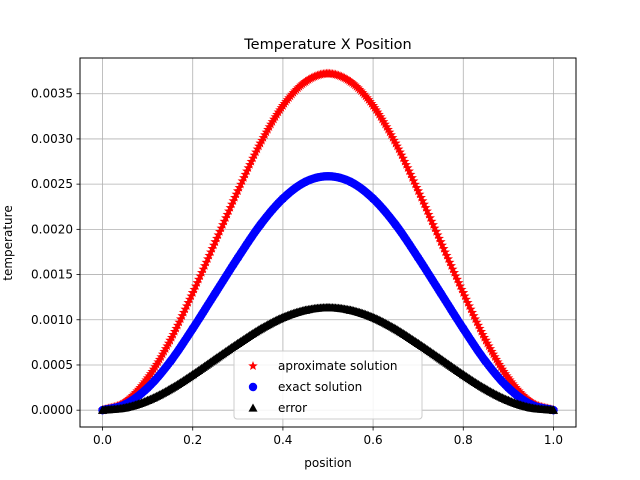 The width and height of the screenshot is (640, 480). I want to click on legend-label-error: error, so click(292, 408).